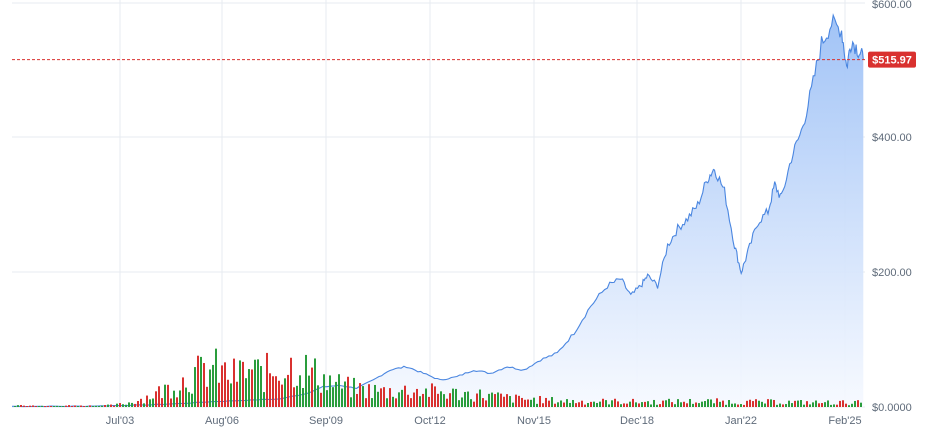 The image size is (930, 442). What do you see at coordinates (326, 421) in the screenshot?
I see `x-tick-label: Sep'09` at bounding box center [326, 421].